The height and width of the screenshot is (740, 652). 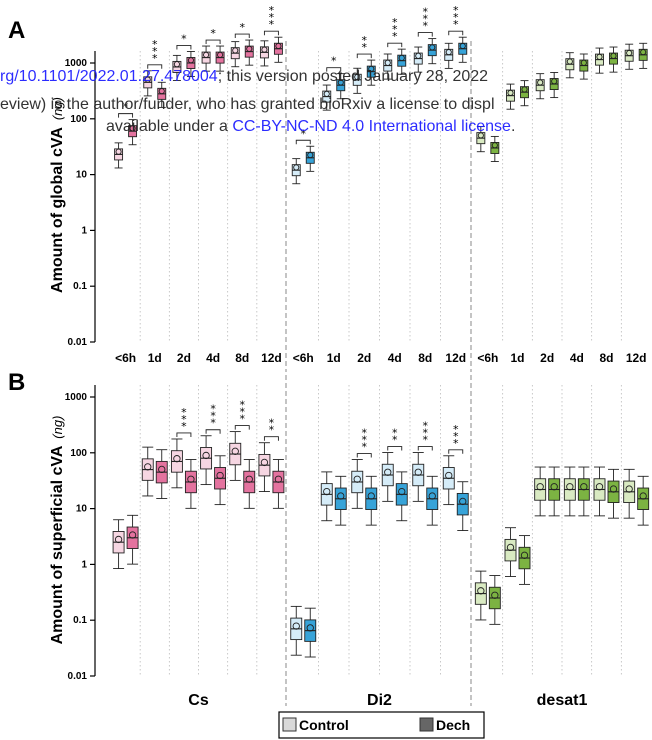 What do you see at coordinates (455, 358) in the screenshot?
I see `x-tick-label-Di2-12d: 12d` at bounding box center [455, 358].